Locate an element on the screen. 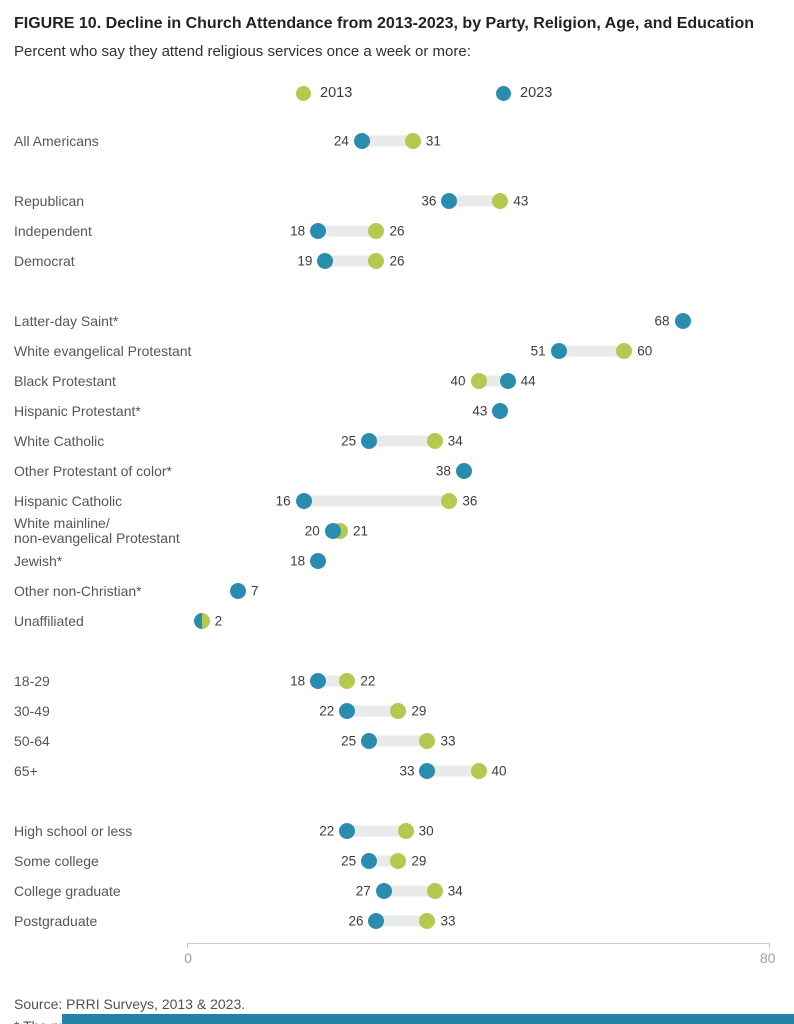 This screenshot has height=1024, width=794. row-plot: 25 34 is located at coordinates (478, 441).